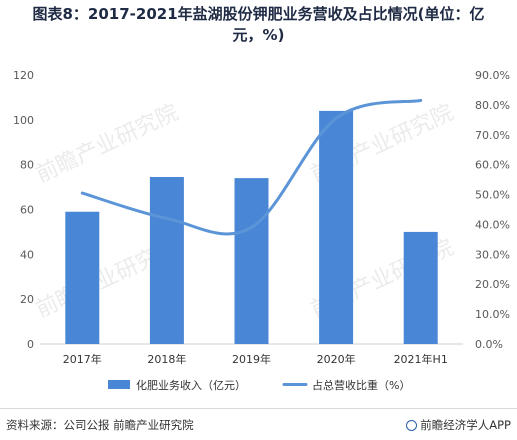 The width and height of the screenshot is (517, 440). Describe the element at coordinates (107, 144) in the screenshot. I see `watermark-0: 前瞻产业研究院` at that location.